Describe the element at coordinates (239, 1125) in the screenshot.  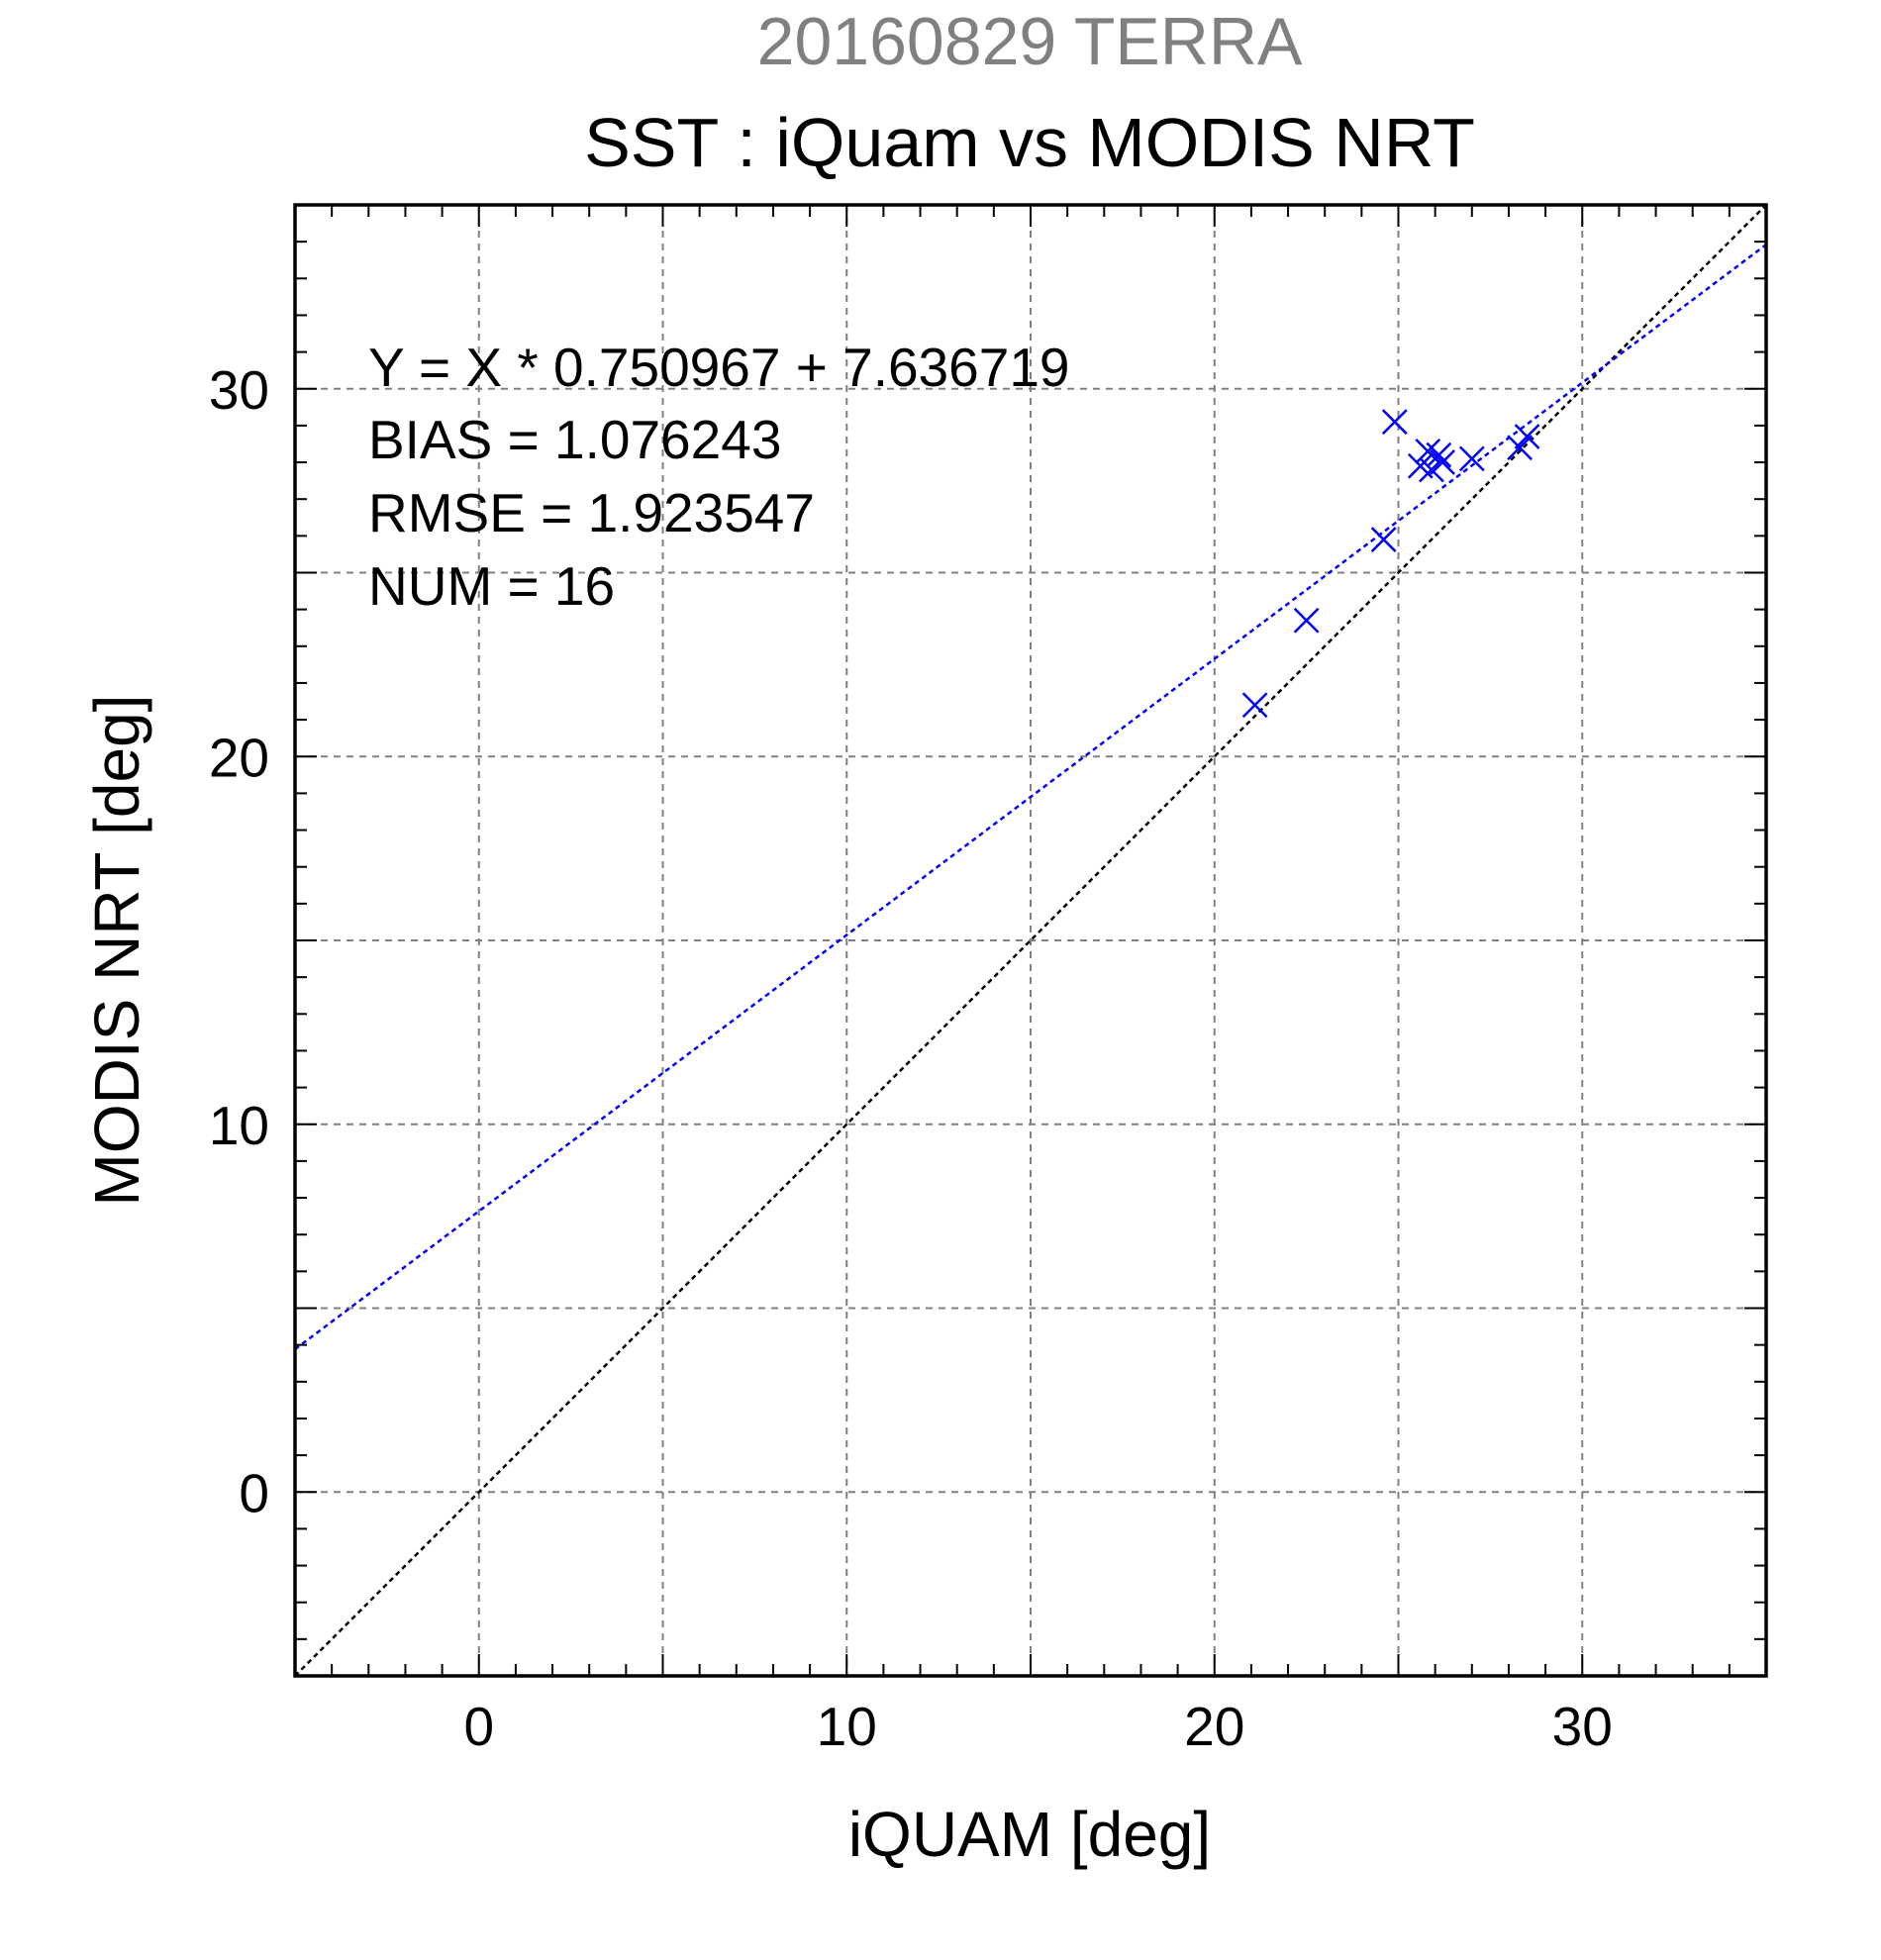
I see `y-tick-label: 10` at that location.